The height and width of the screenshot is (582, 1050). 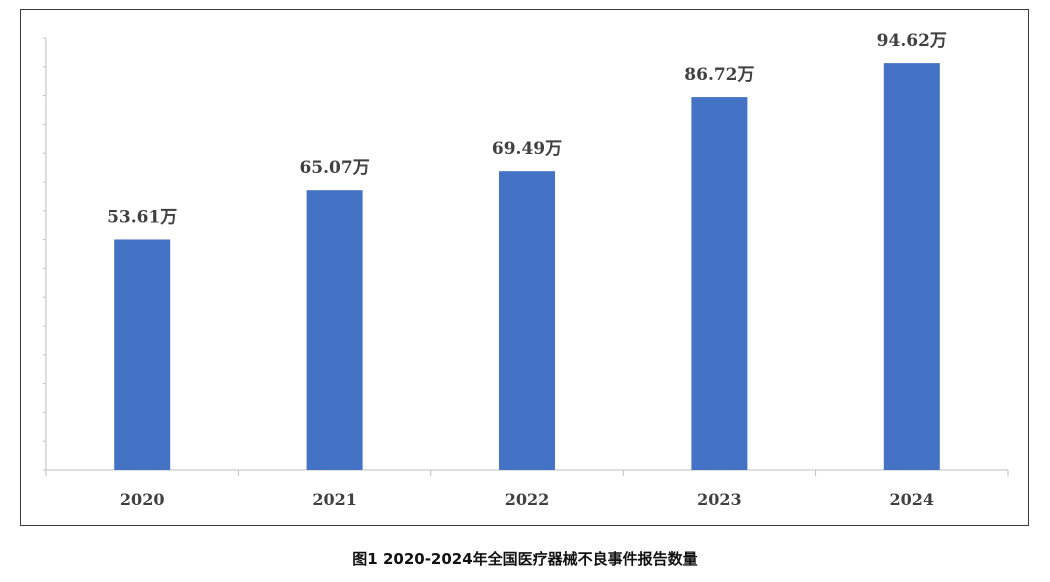 What do you see at coordinates (719, 499) in the screenshot?
I see `x-tick-label-2023: 2023` at bounding box center [719, 499].